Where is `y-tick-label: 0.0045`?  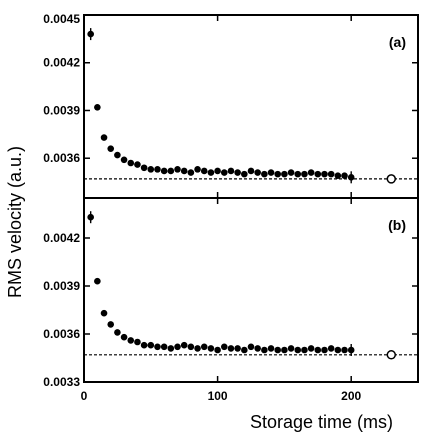 y-tick-label: 0.0045 is located at coordinates (61, 19).